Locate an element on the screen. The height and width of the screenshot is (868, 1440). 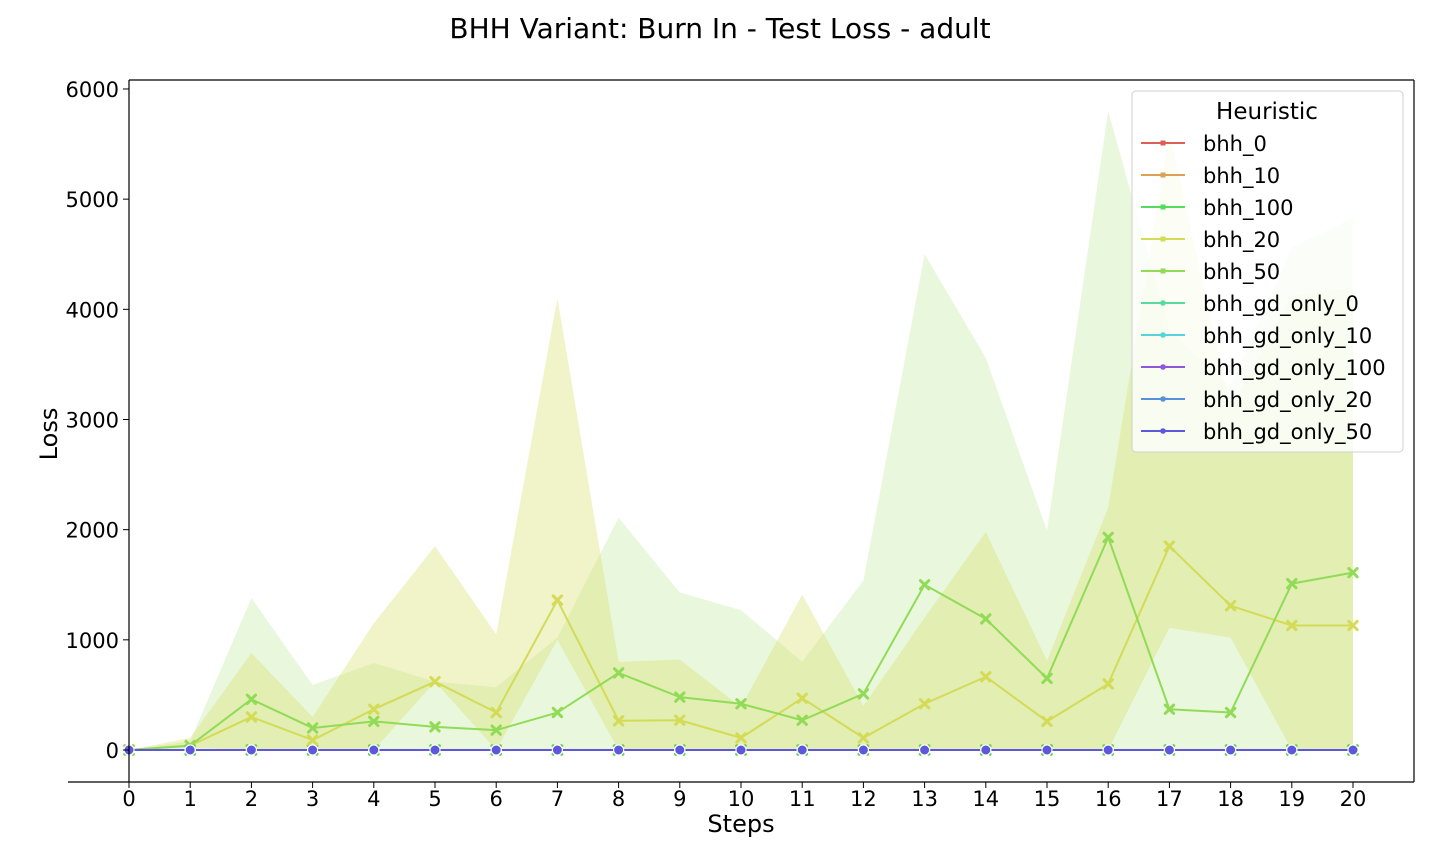
legend-label-bhh_10: bhh_10 is located at coordinates (1241, 176).